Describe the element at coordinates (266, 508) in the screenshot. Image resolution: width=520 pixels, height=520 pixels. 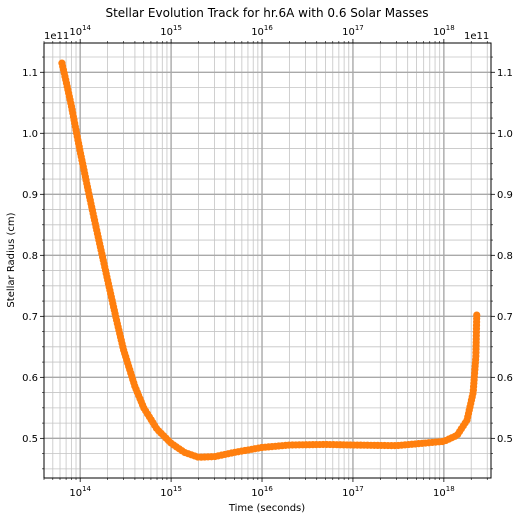
I see `x-axis-label: Time (seconds)` at that location.